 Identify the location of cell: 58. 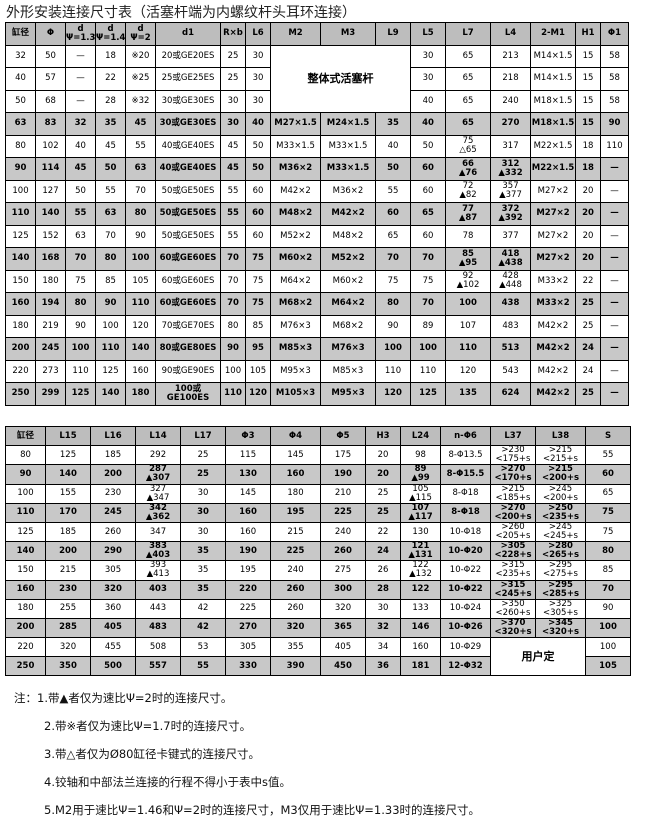
(614, 56).